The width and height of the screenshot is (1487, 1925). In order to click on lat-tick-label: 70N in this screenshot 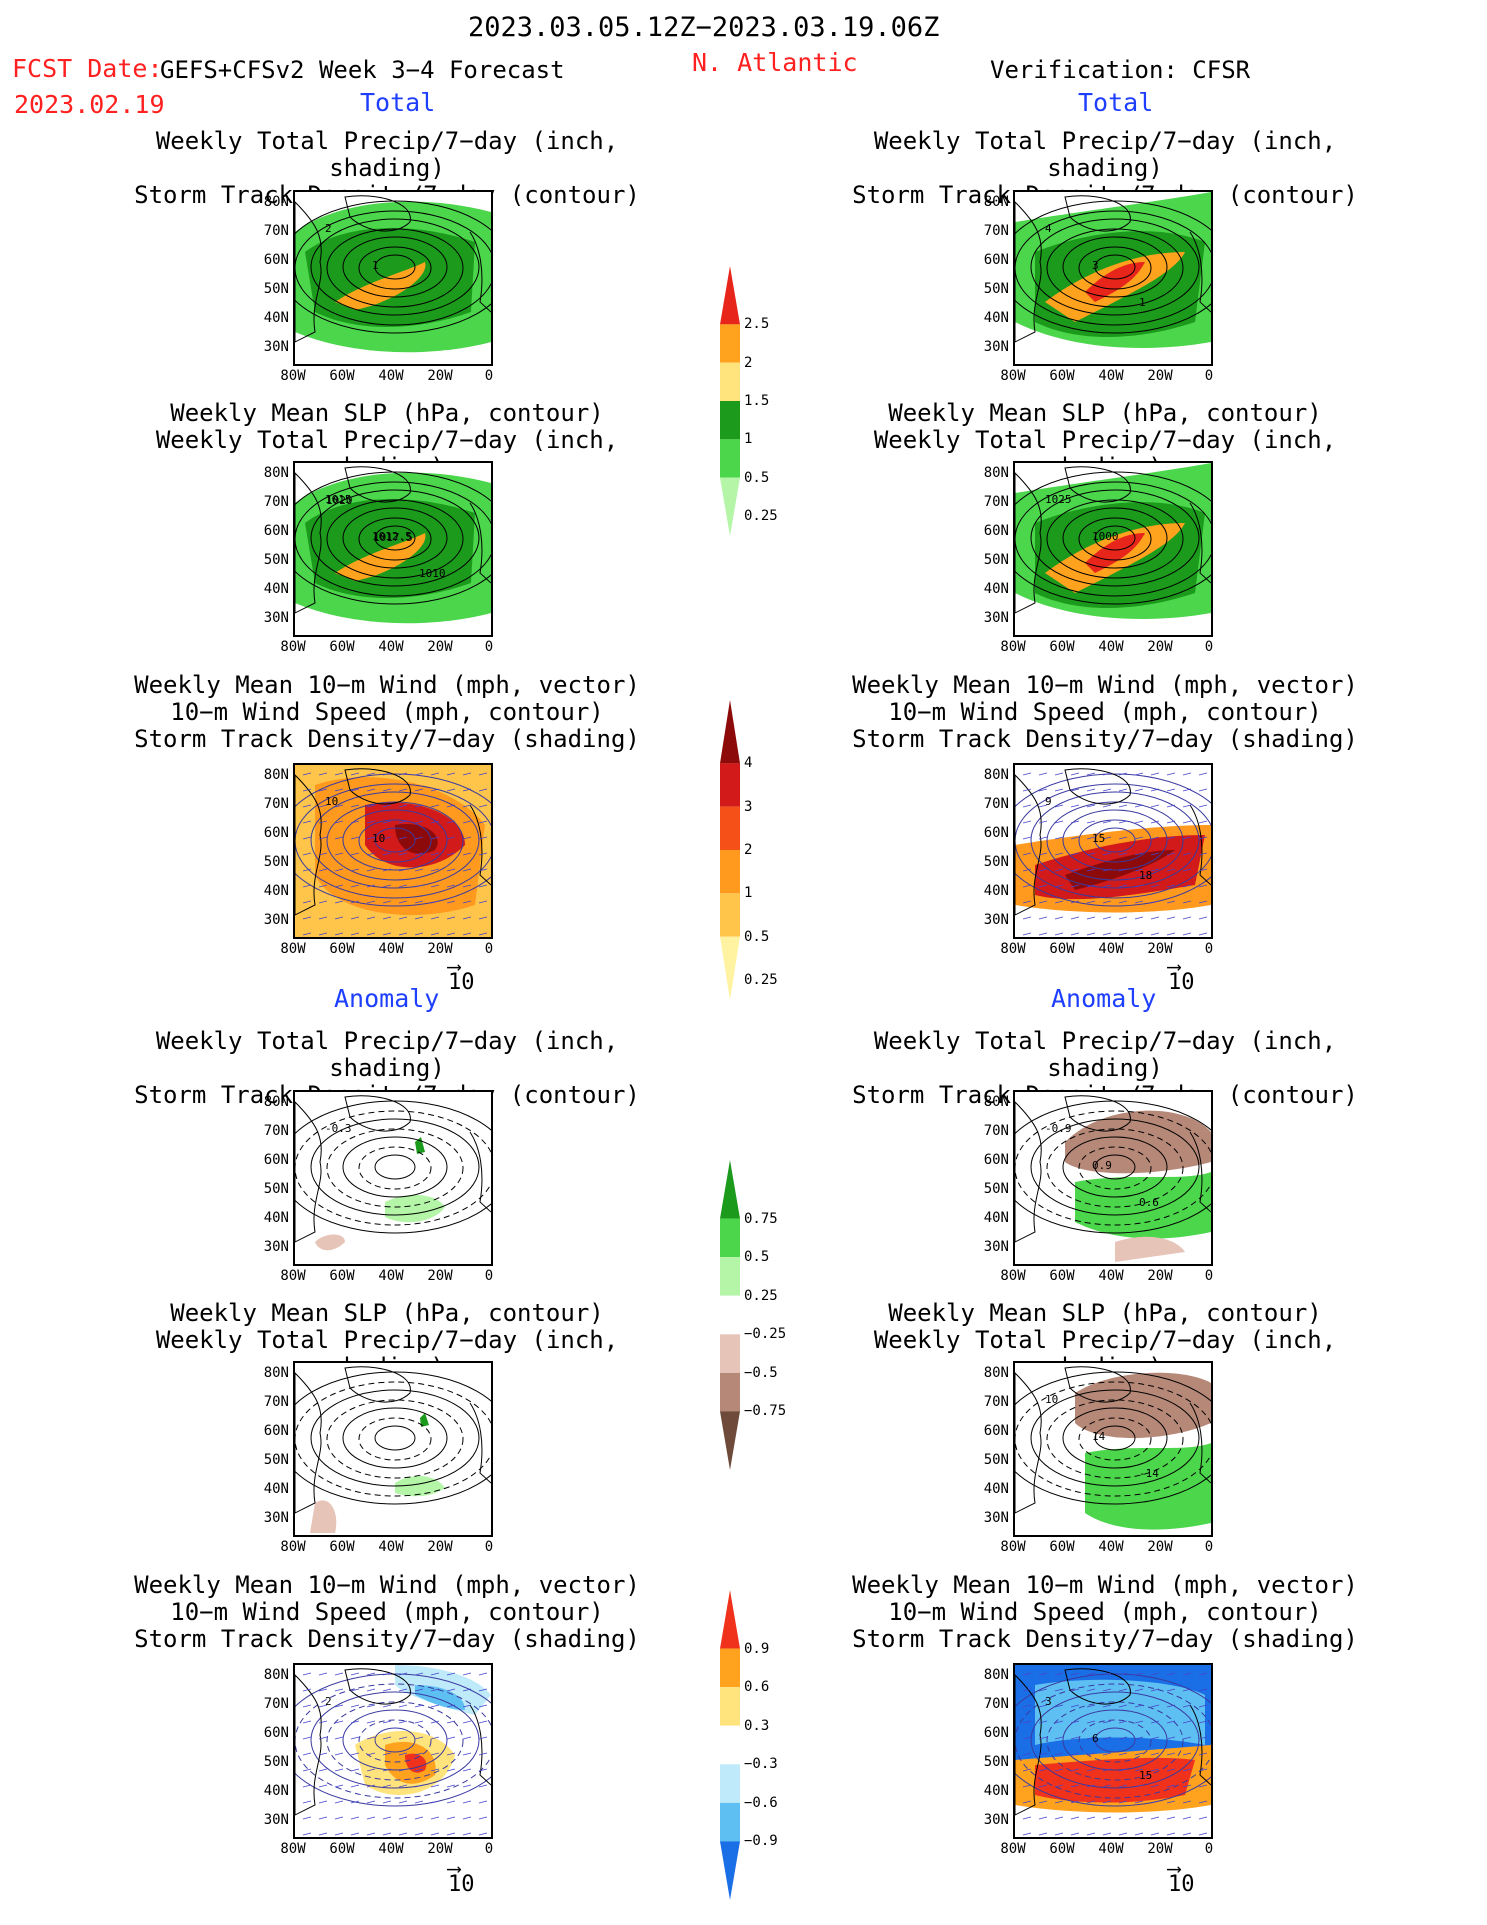, I will do `click(996, 1402)`.